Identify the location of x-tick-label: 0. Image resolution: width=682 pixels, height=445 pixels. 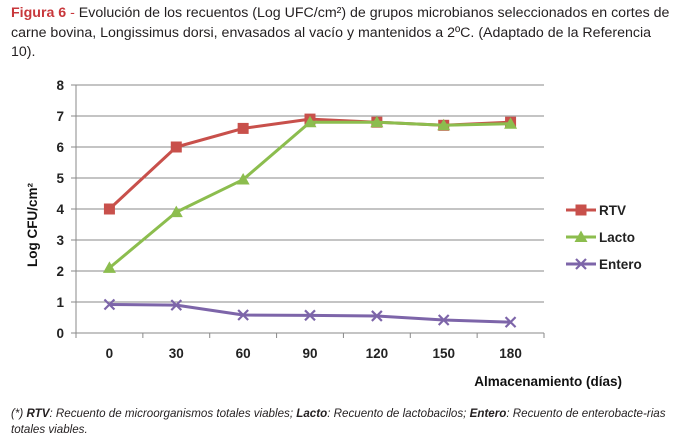
(110, 353).